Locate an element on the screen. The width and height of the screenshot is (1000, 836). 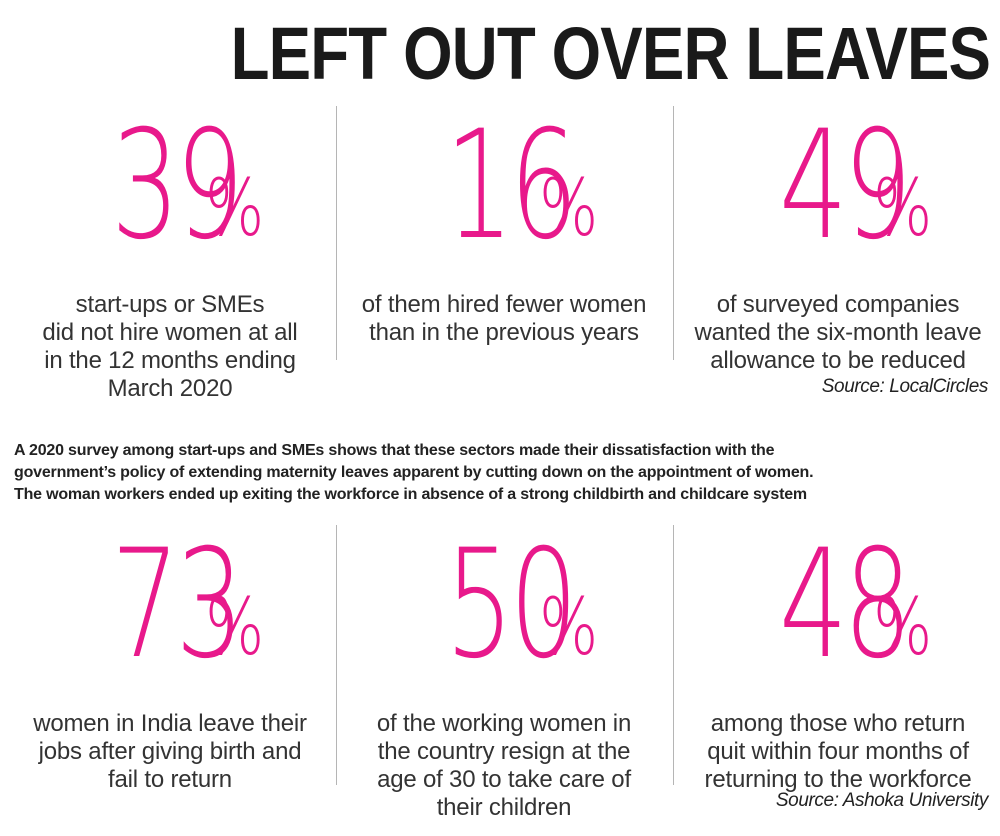
stat-description-line: their children is located at coordinates (504, 807).